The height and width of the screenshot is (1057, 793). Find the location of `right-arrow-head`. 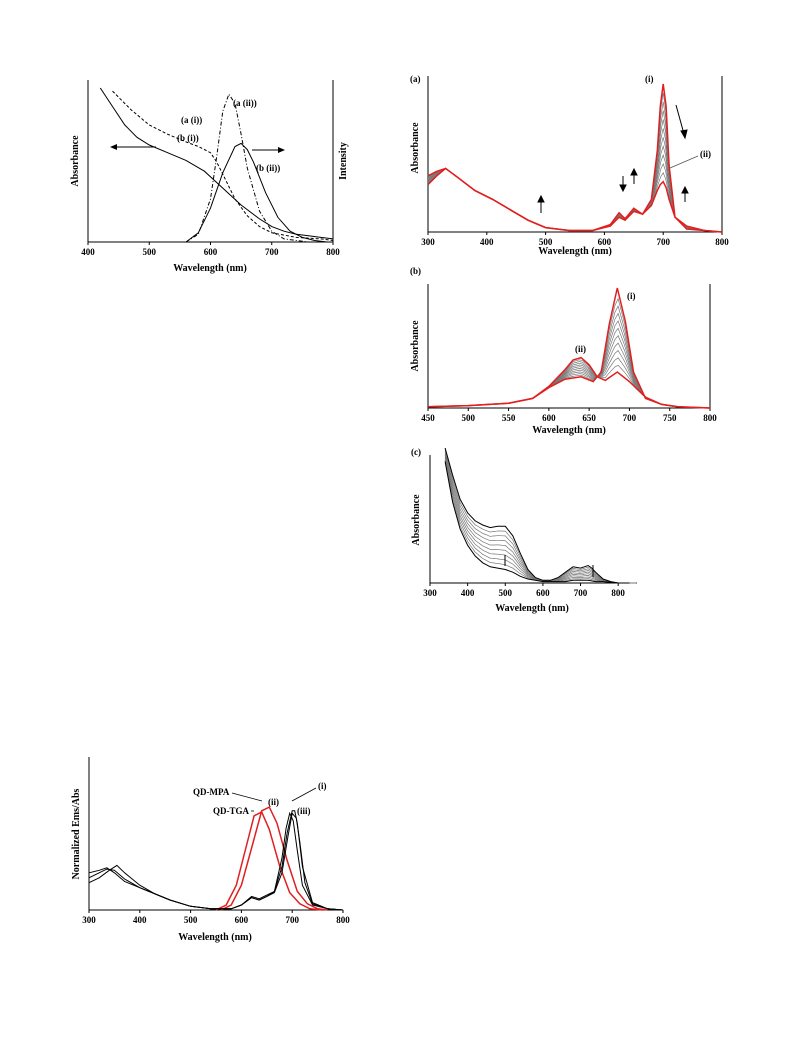

right-arrow-head is located at coordinates (281, 150).